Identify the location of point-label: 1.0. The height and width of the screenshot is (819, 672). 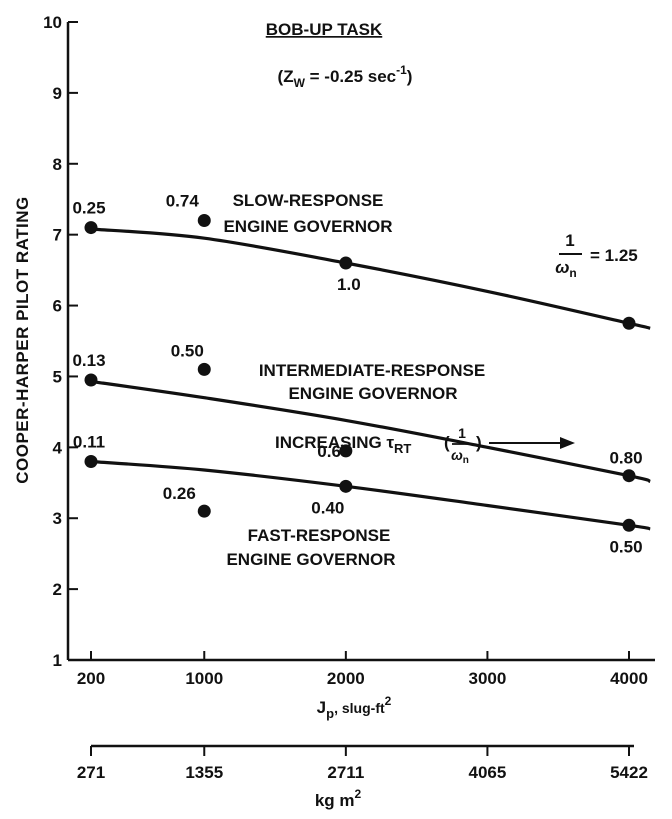
(349, 284).